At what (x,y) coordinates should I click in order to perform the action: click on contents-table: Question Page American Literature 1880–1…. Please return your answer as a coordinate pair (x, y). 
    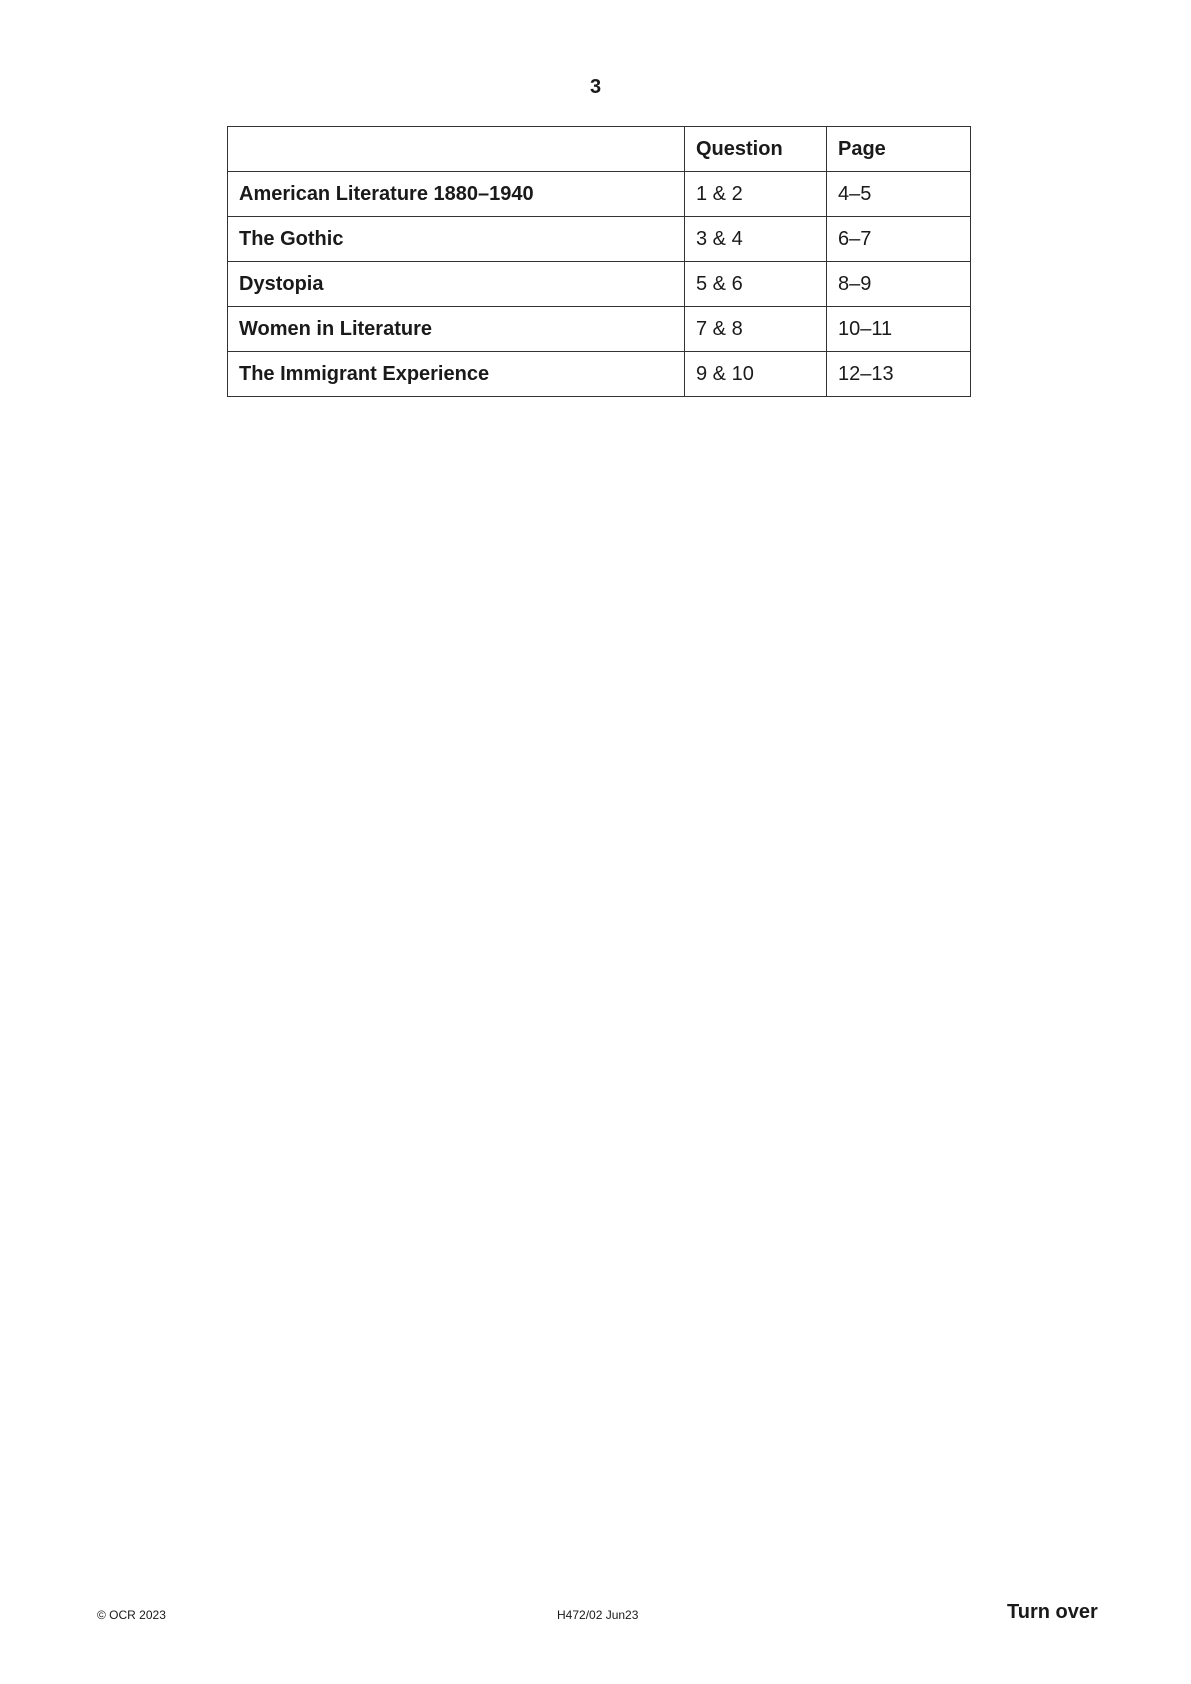
    Looking at the image, I should click on (599, 261).